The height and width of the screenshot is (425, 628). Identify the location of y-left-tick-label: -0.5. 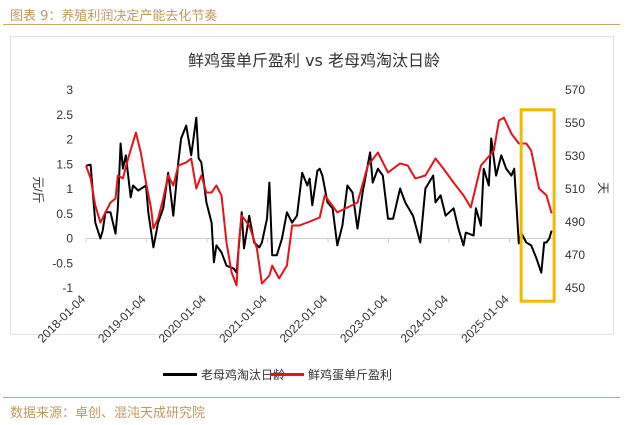
(62, 263).